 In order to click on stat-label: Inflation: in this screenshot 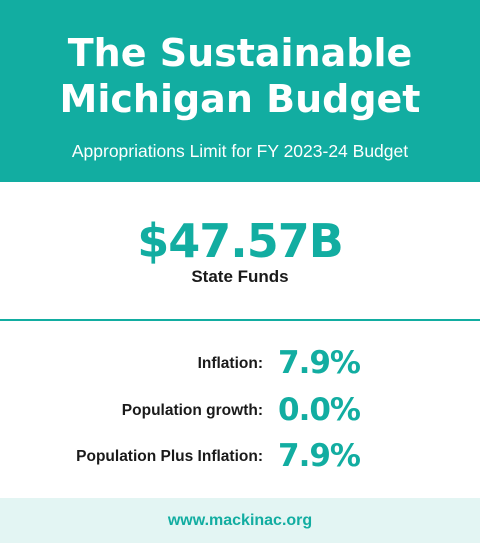, I will do `click(230, 363)`.